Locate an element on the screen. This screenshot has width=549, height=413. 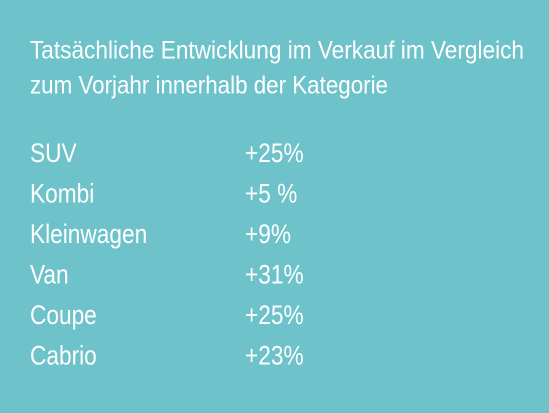
category-label: Coupe is located at coordinates (63, 315).